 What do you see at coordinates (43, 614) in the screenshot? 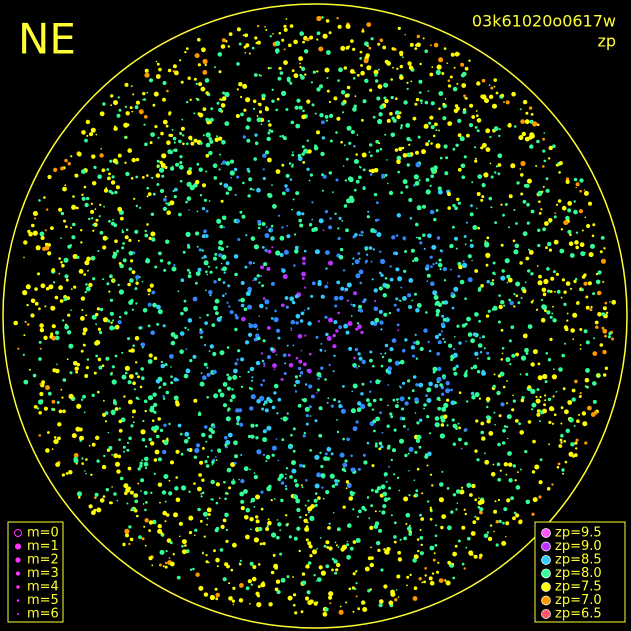
I see `m-legend-label: m=6` at bounding box center [43, 614].